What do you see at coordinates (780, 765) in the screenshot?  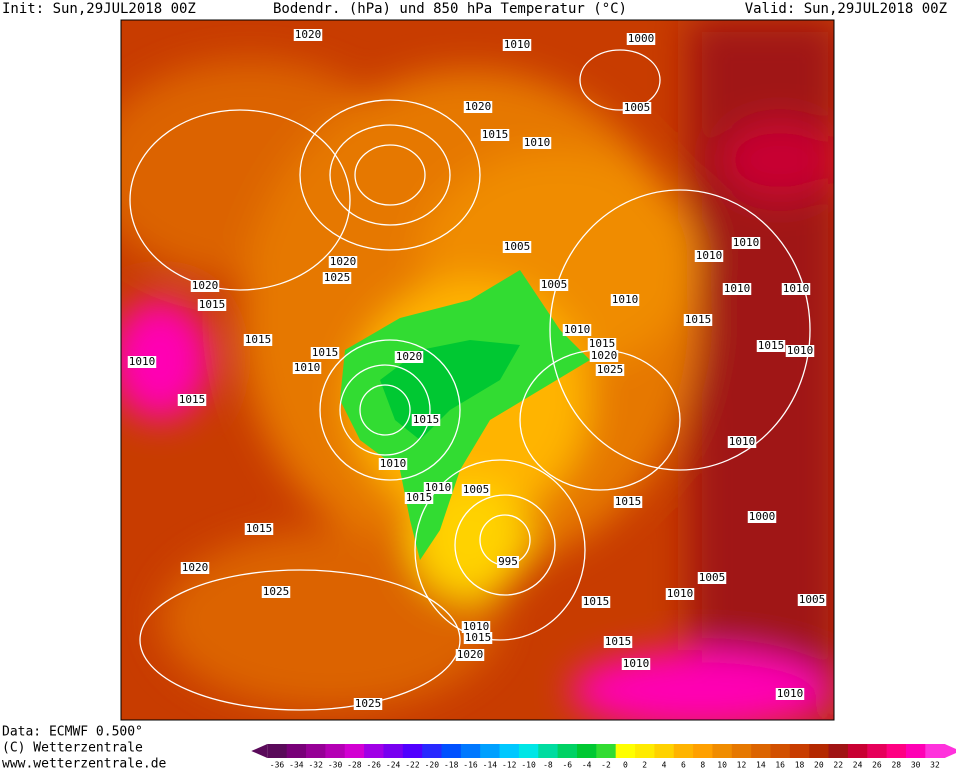 I see `colorbar-tick-label: 16` at bounding box center [780, 765].